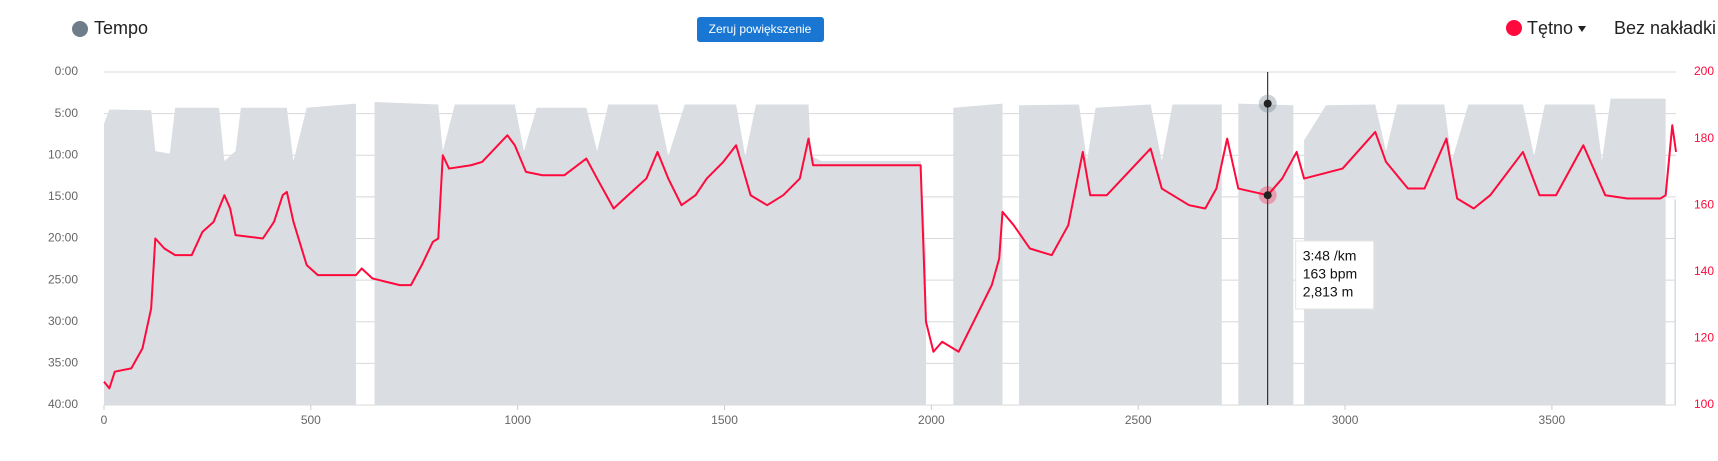  Describe the element at coordinates (67, 71) in the screenshot. I see `y-tick-label: 0:00` at that location.